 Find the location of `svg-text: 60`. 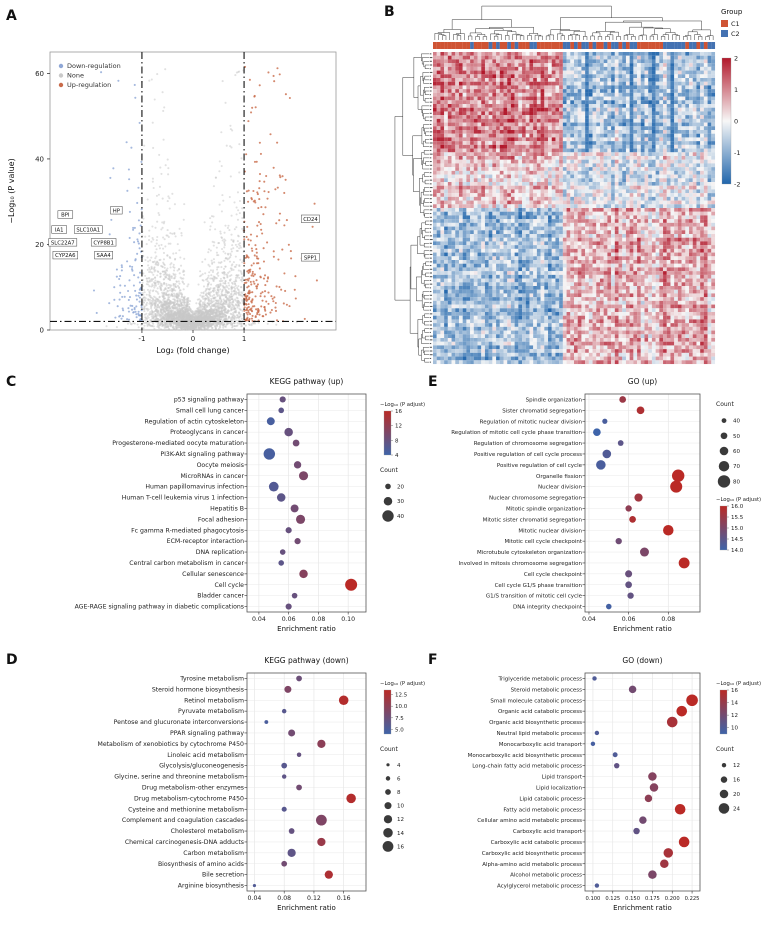

svg-text: 60 is located at coordinates (39, 74).